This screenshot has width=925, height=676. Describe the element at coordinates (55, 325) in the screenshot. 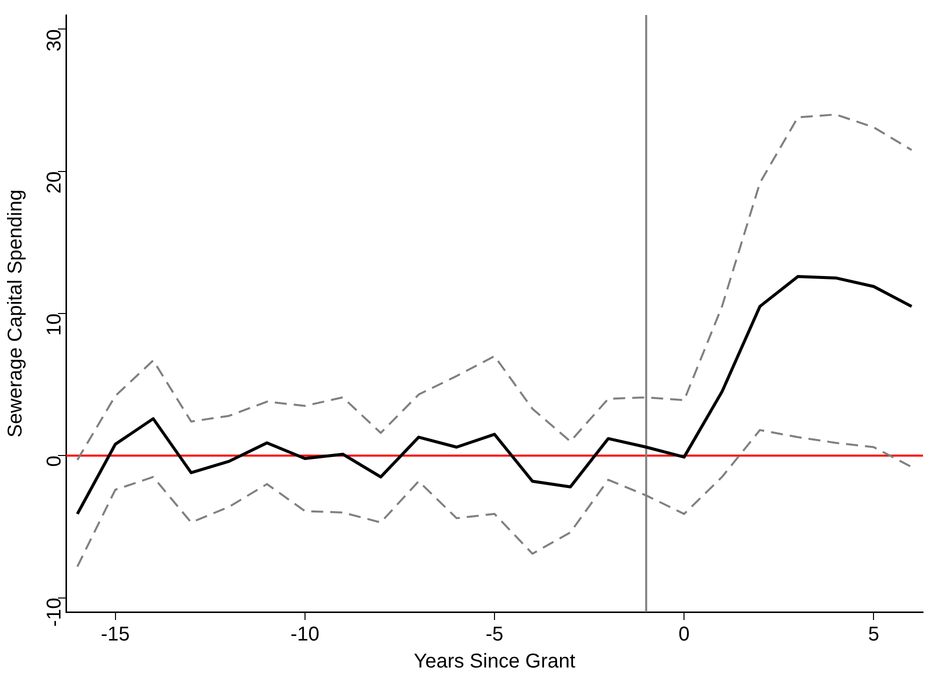

I see `y-tick-label: 10` at that location.